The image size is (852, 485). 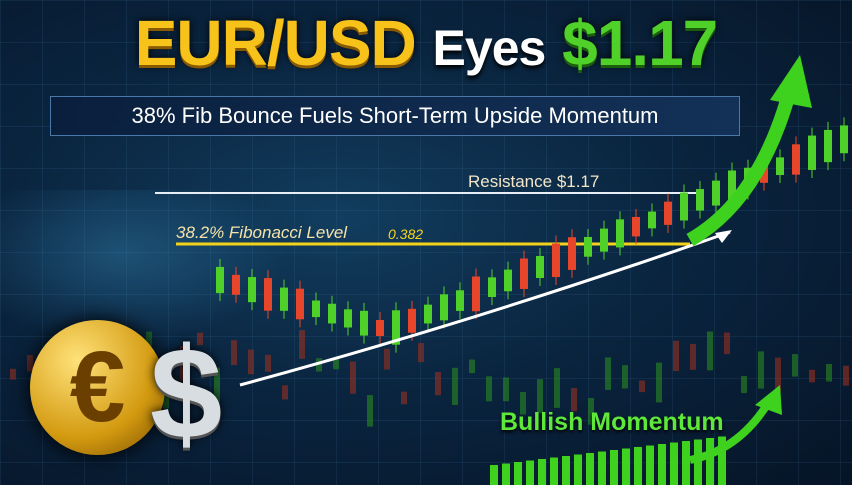 I want to click on resistance-label: Resistance $1.17, so click(x=534, y=181).